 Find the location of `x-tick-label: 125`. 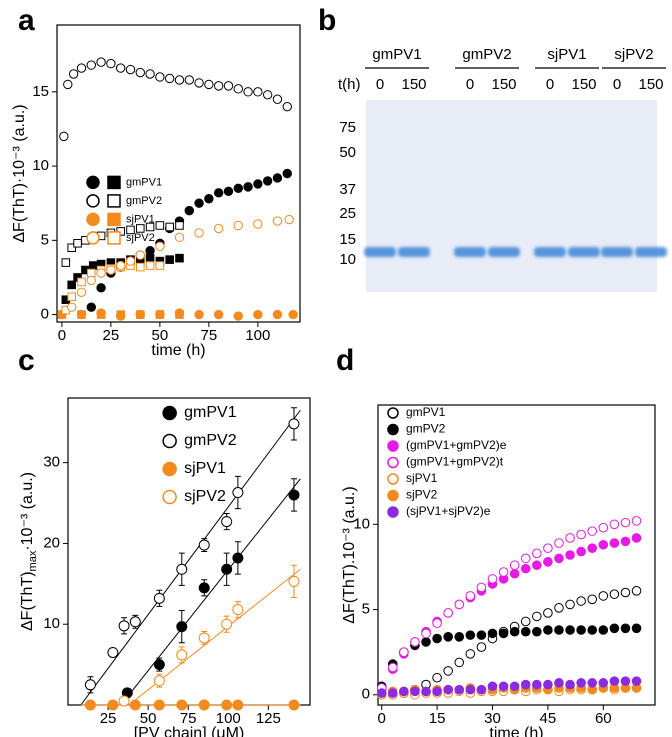

x-tick-label: 125 is located at coordinates (268, 718).